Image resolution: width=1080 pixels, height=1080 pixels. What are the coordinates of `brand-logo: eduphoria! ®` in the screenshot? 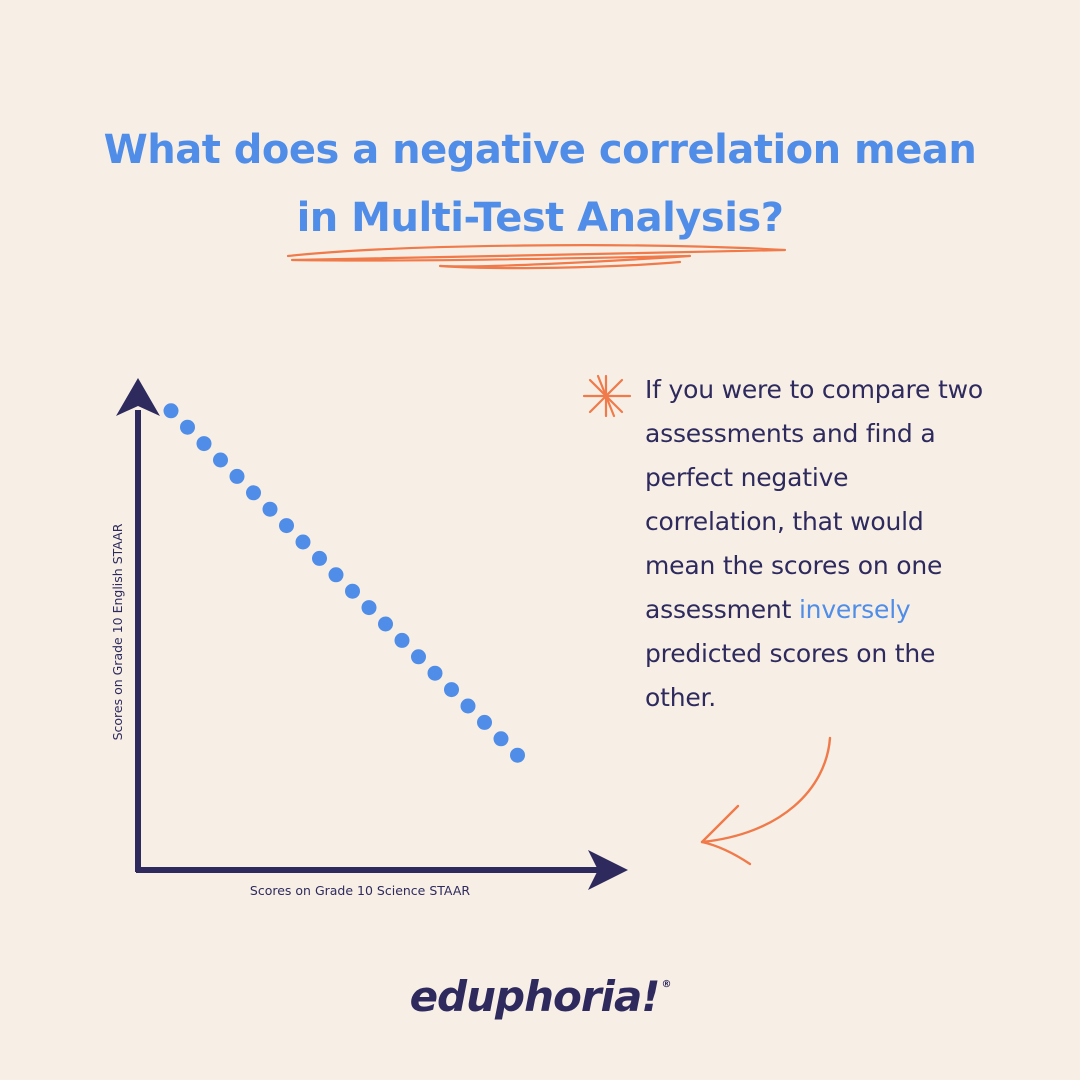 It's located at (540, 996).